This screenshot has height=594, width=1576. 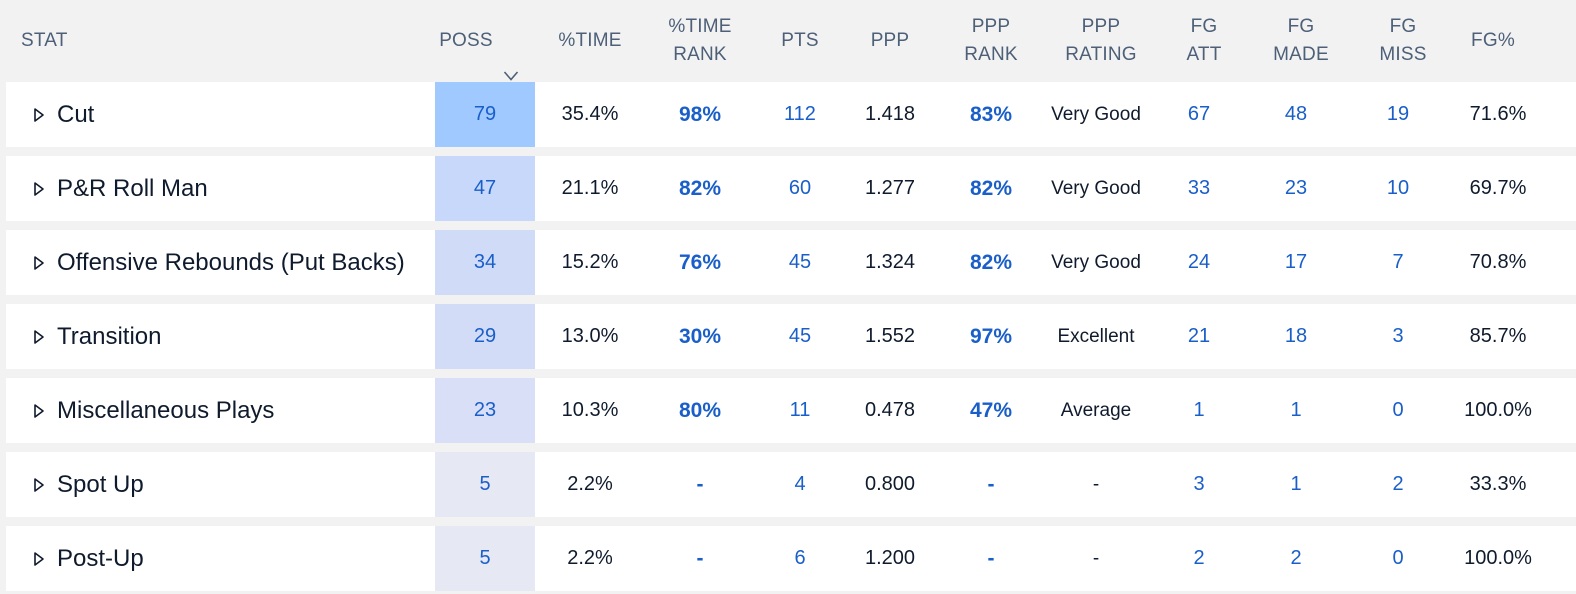 What do you see at coordinates (1199, 188) in the screenshot?
I see `row-fg-att: 33` at bounding box center [1199, 188].